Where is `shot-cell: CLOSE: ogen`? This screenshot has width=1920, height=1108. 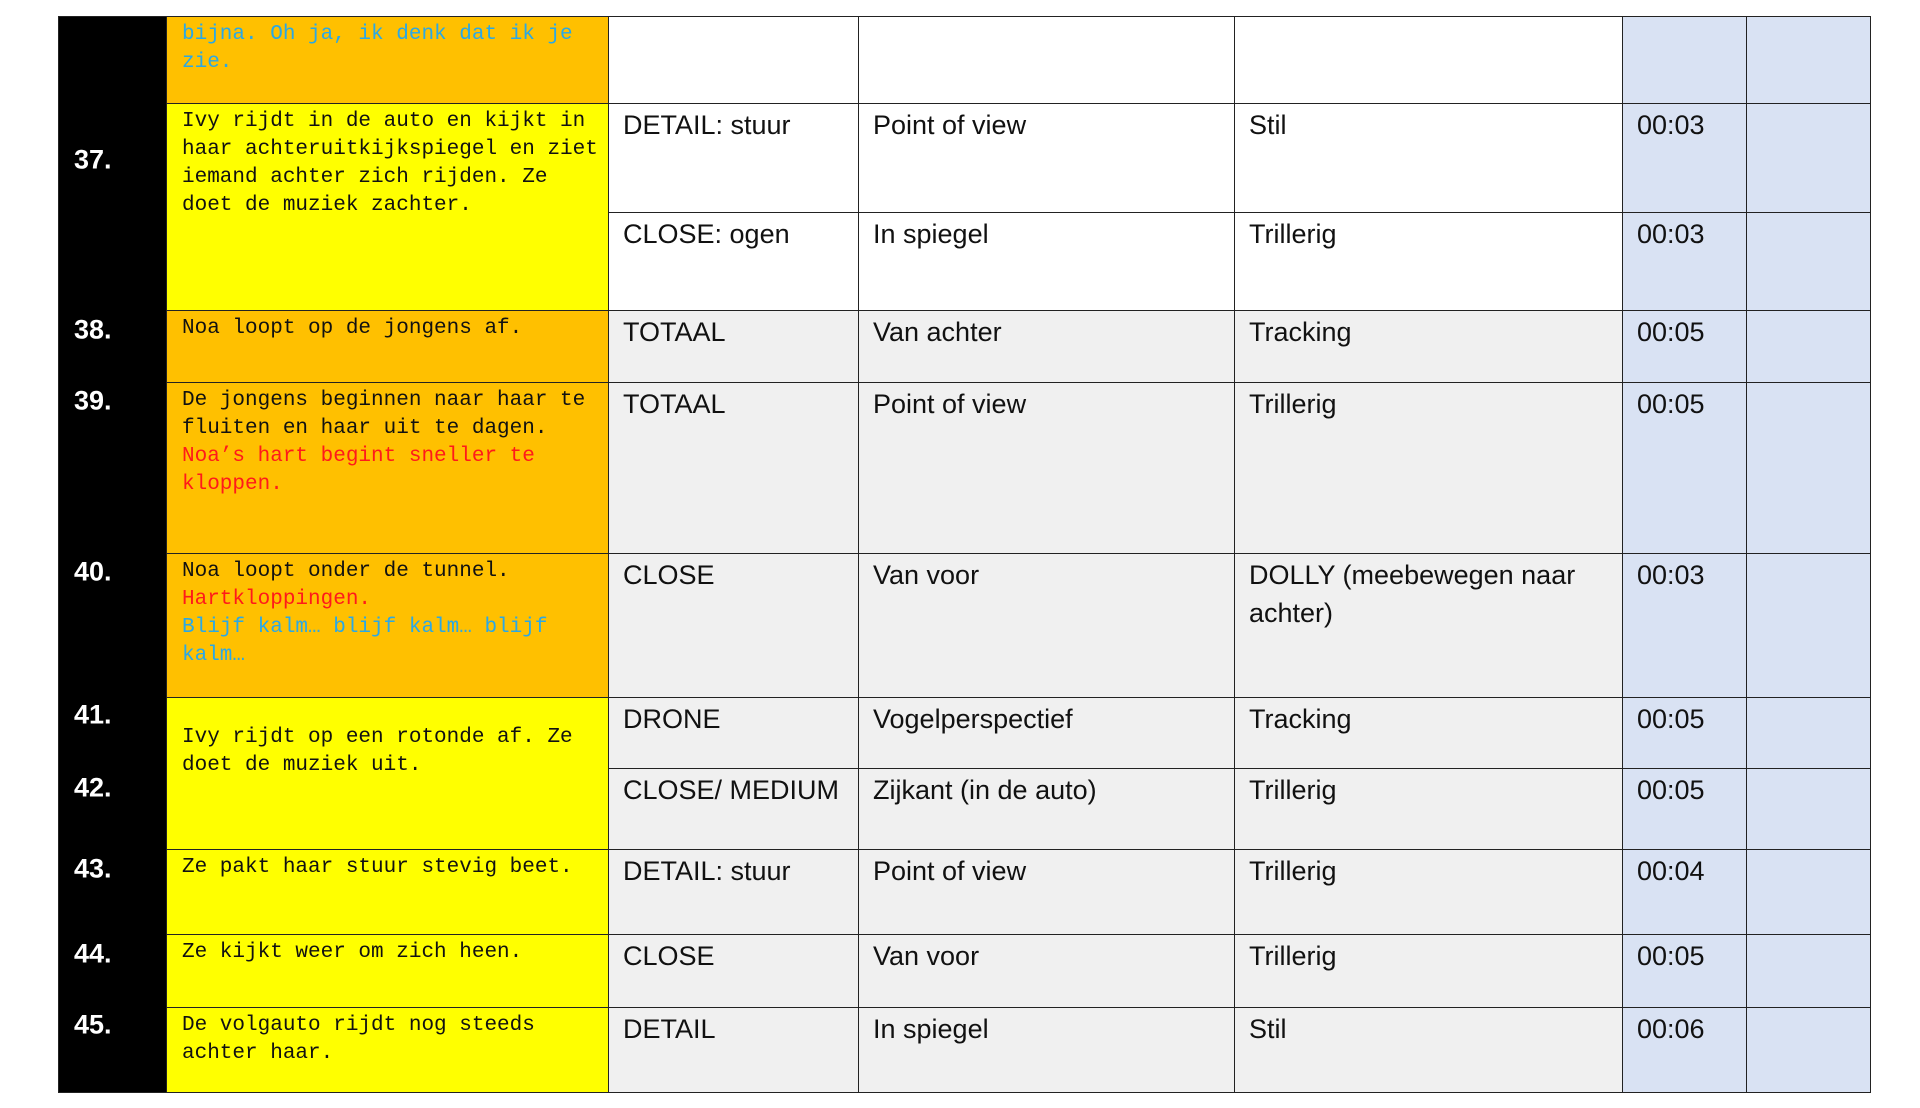
shot-cell: CLOSE: ogen is located at coordinates (733, 261).